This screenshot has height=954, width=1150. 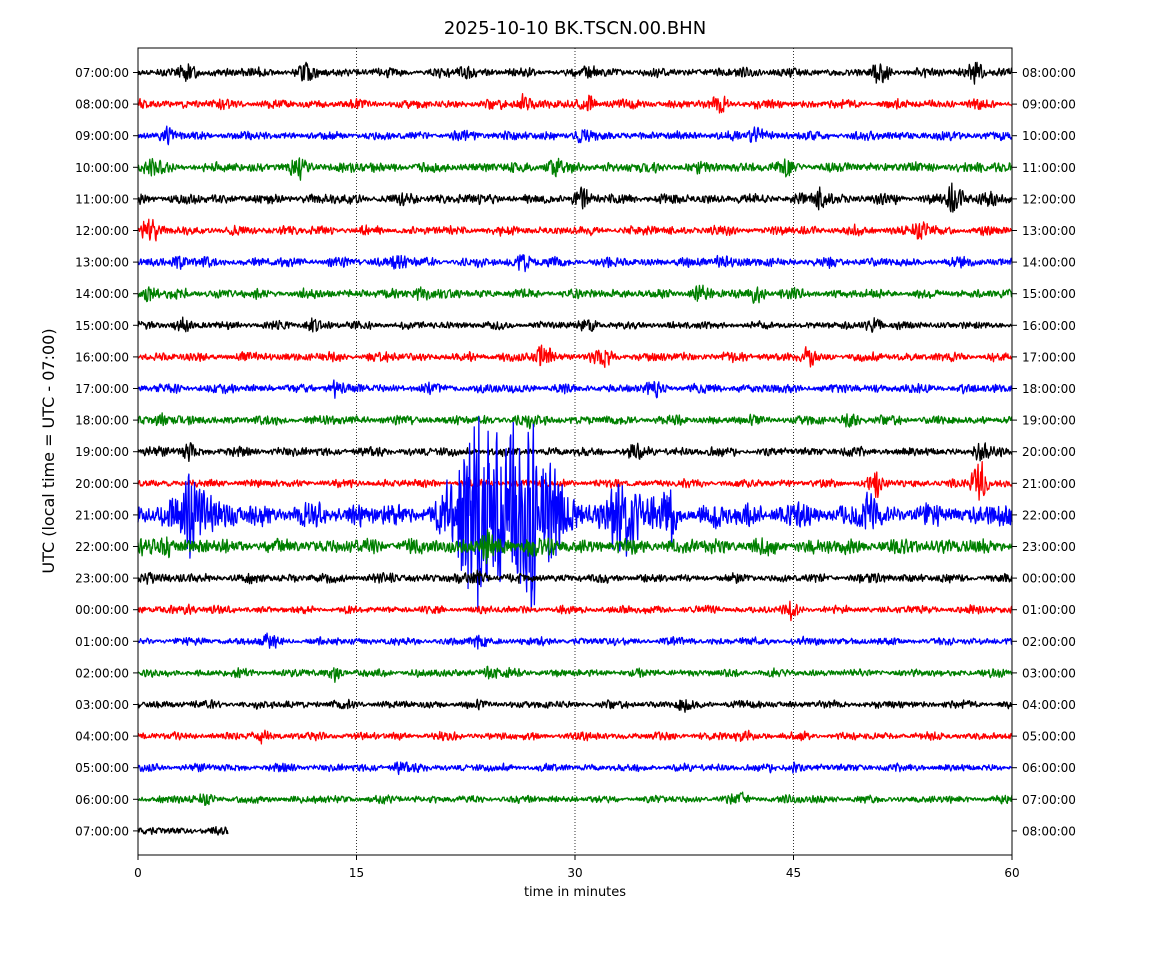 What do you see at coordinates (1049, 421) in the screenshot?
I see `y-tick-label-right: 19:00:00` at bounding box center [1049, 421].